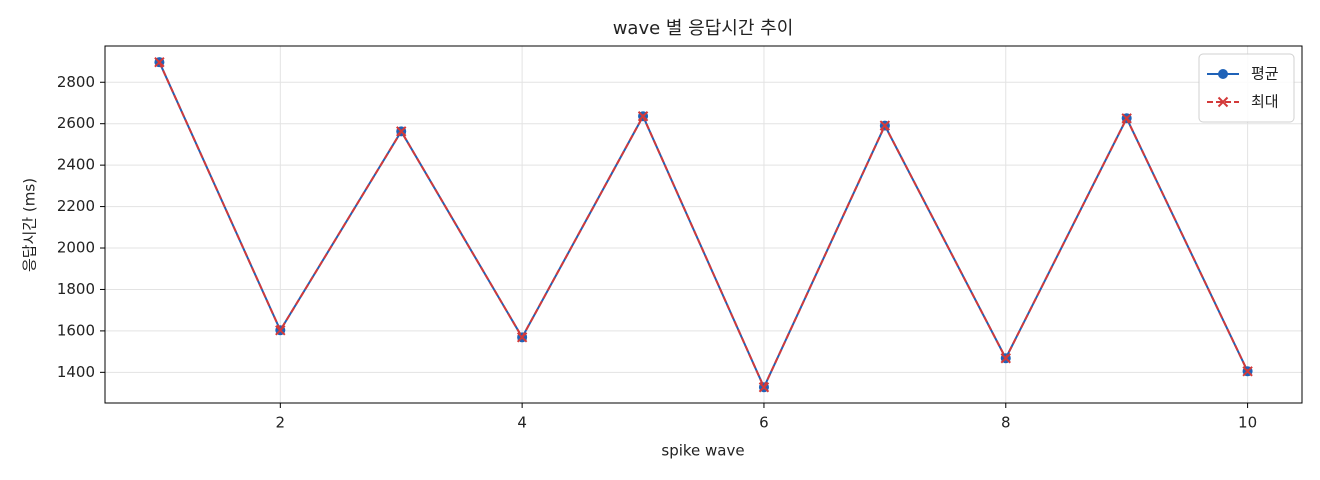  What do you see at coordinates (764, 423) in the screenshot?
I see `x-tick-label: 6` at bounding box center [764, 423].